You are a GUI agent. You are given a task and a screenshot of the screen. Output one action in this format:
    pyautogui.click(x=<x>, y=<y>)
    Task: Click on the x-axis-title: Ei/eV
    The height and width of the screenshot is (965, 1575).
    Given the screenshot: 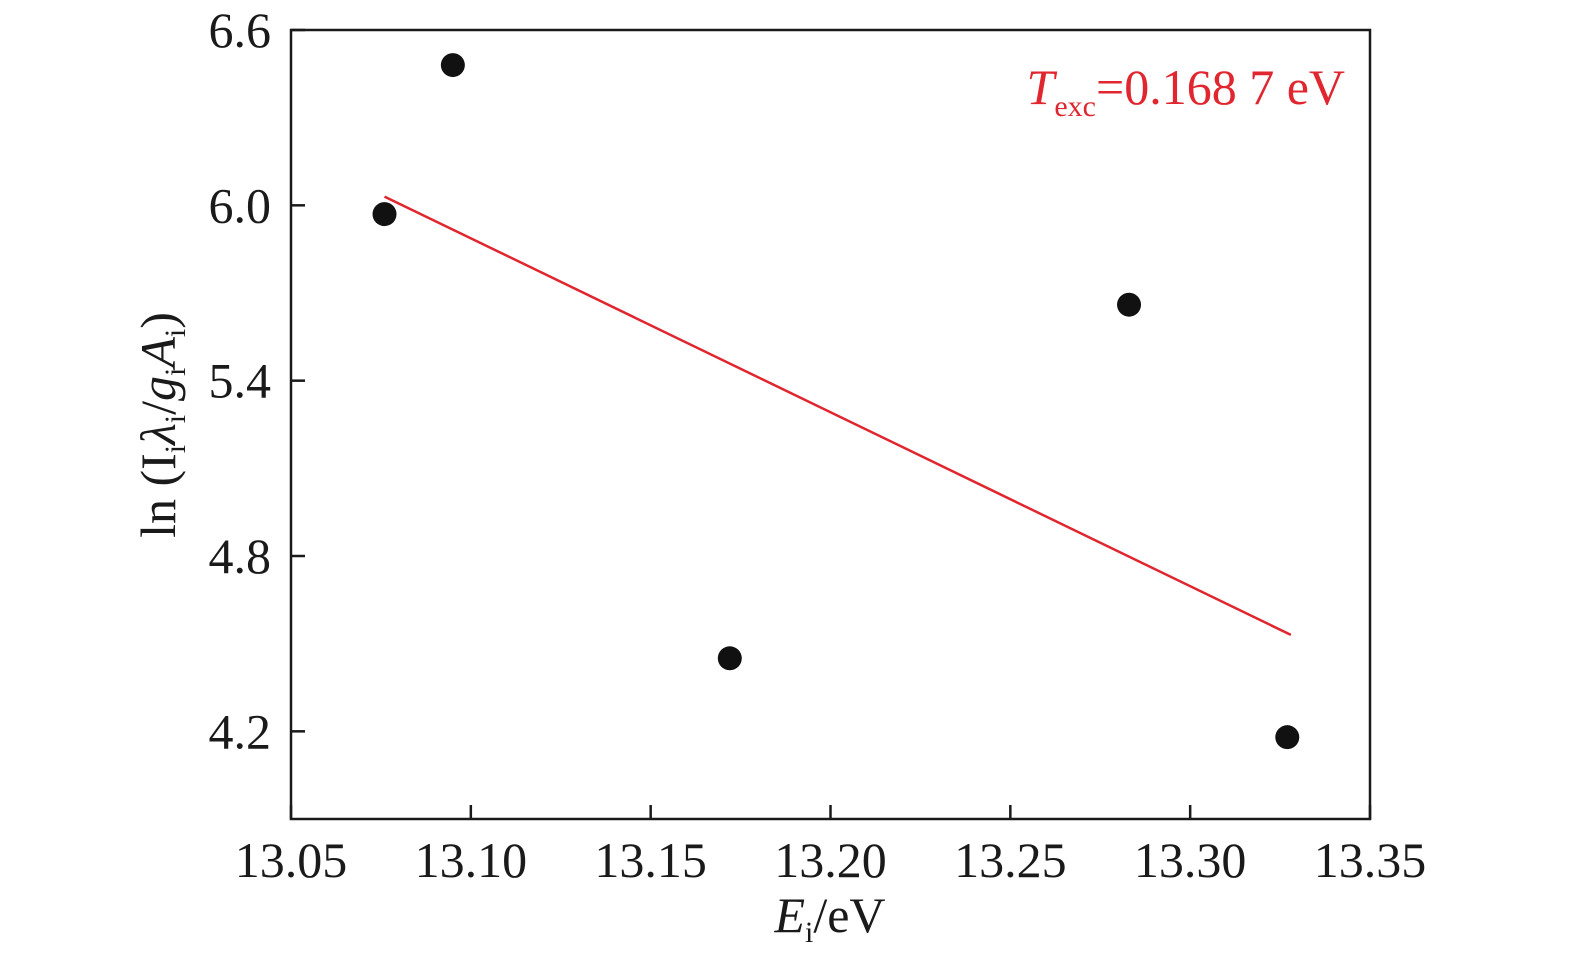 What is the action you would take?
    pyautogui.click(x=829, y=918)
    